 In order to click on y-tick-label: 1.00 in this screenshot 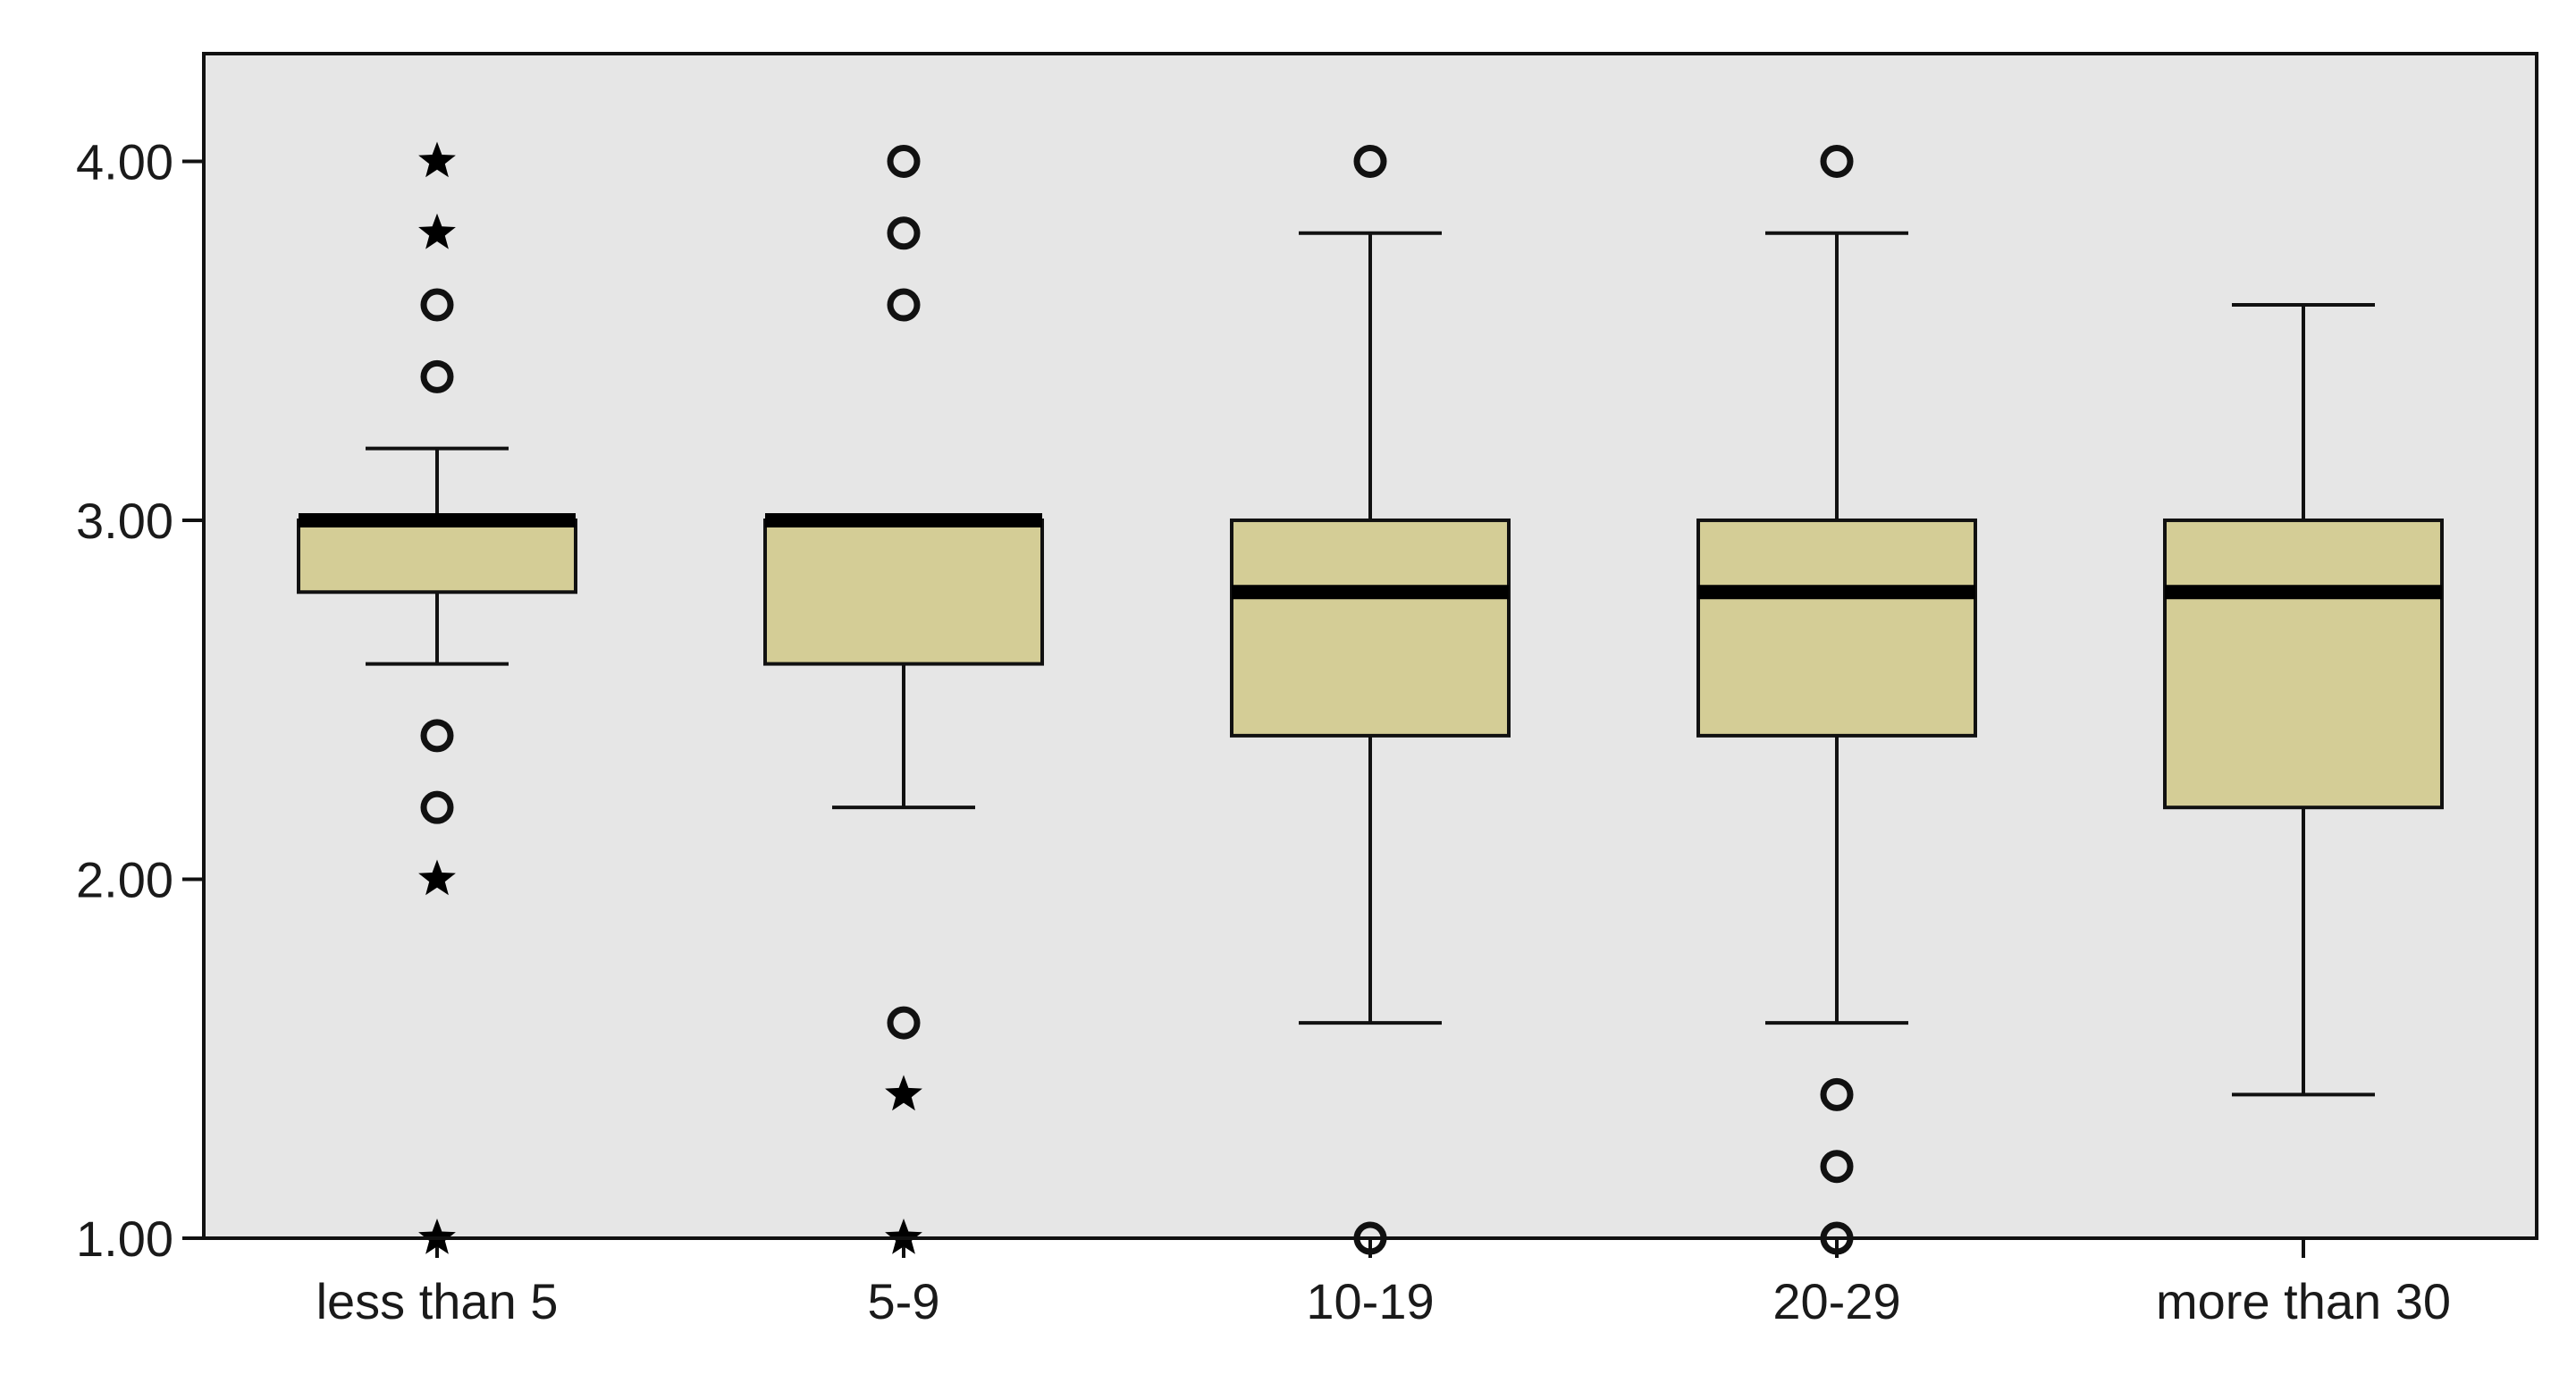, I will do `click(125, 1239)`.